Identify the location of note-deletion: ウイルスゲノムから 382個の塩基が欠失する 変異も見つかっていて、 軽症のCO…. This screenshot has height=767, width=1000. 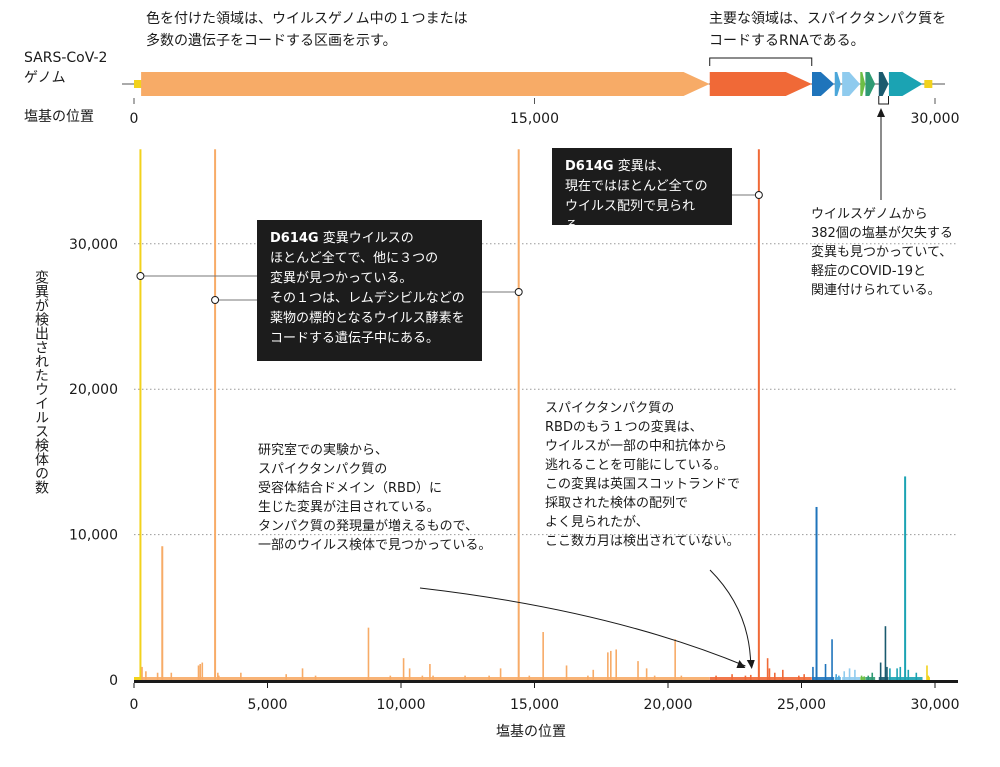
(882, 252).